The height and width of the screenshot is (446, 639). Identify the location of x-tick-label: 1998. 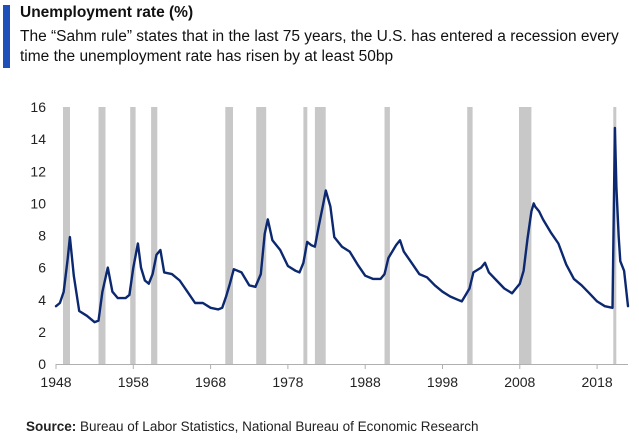
(442, 382).